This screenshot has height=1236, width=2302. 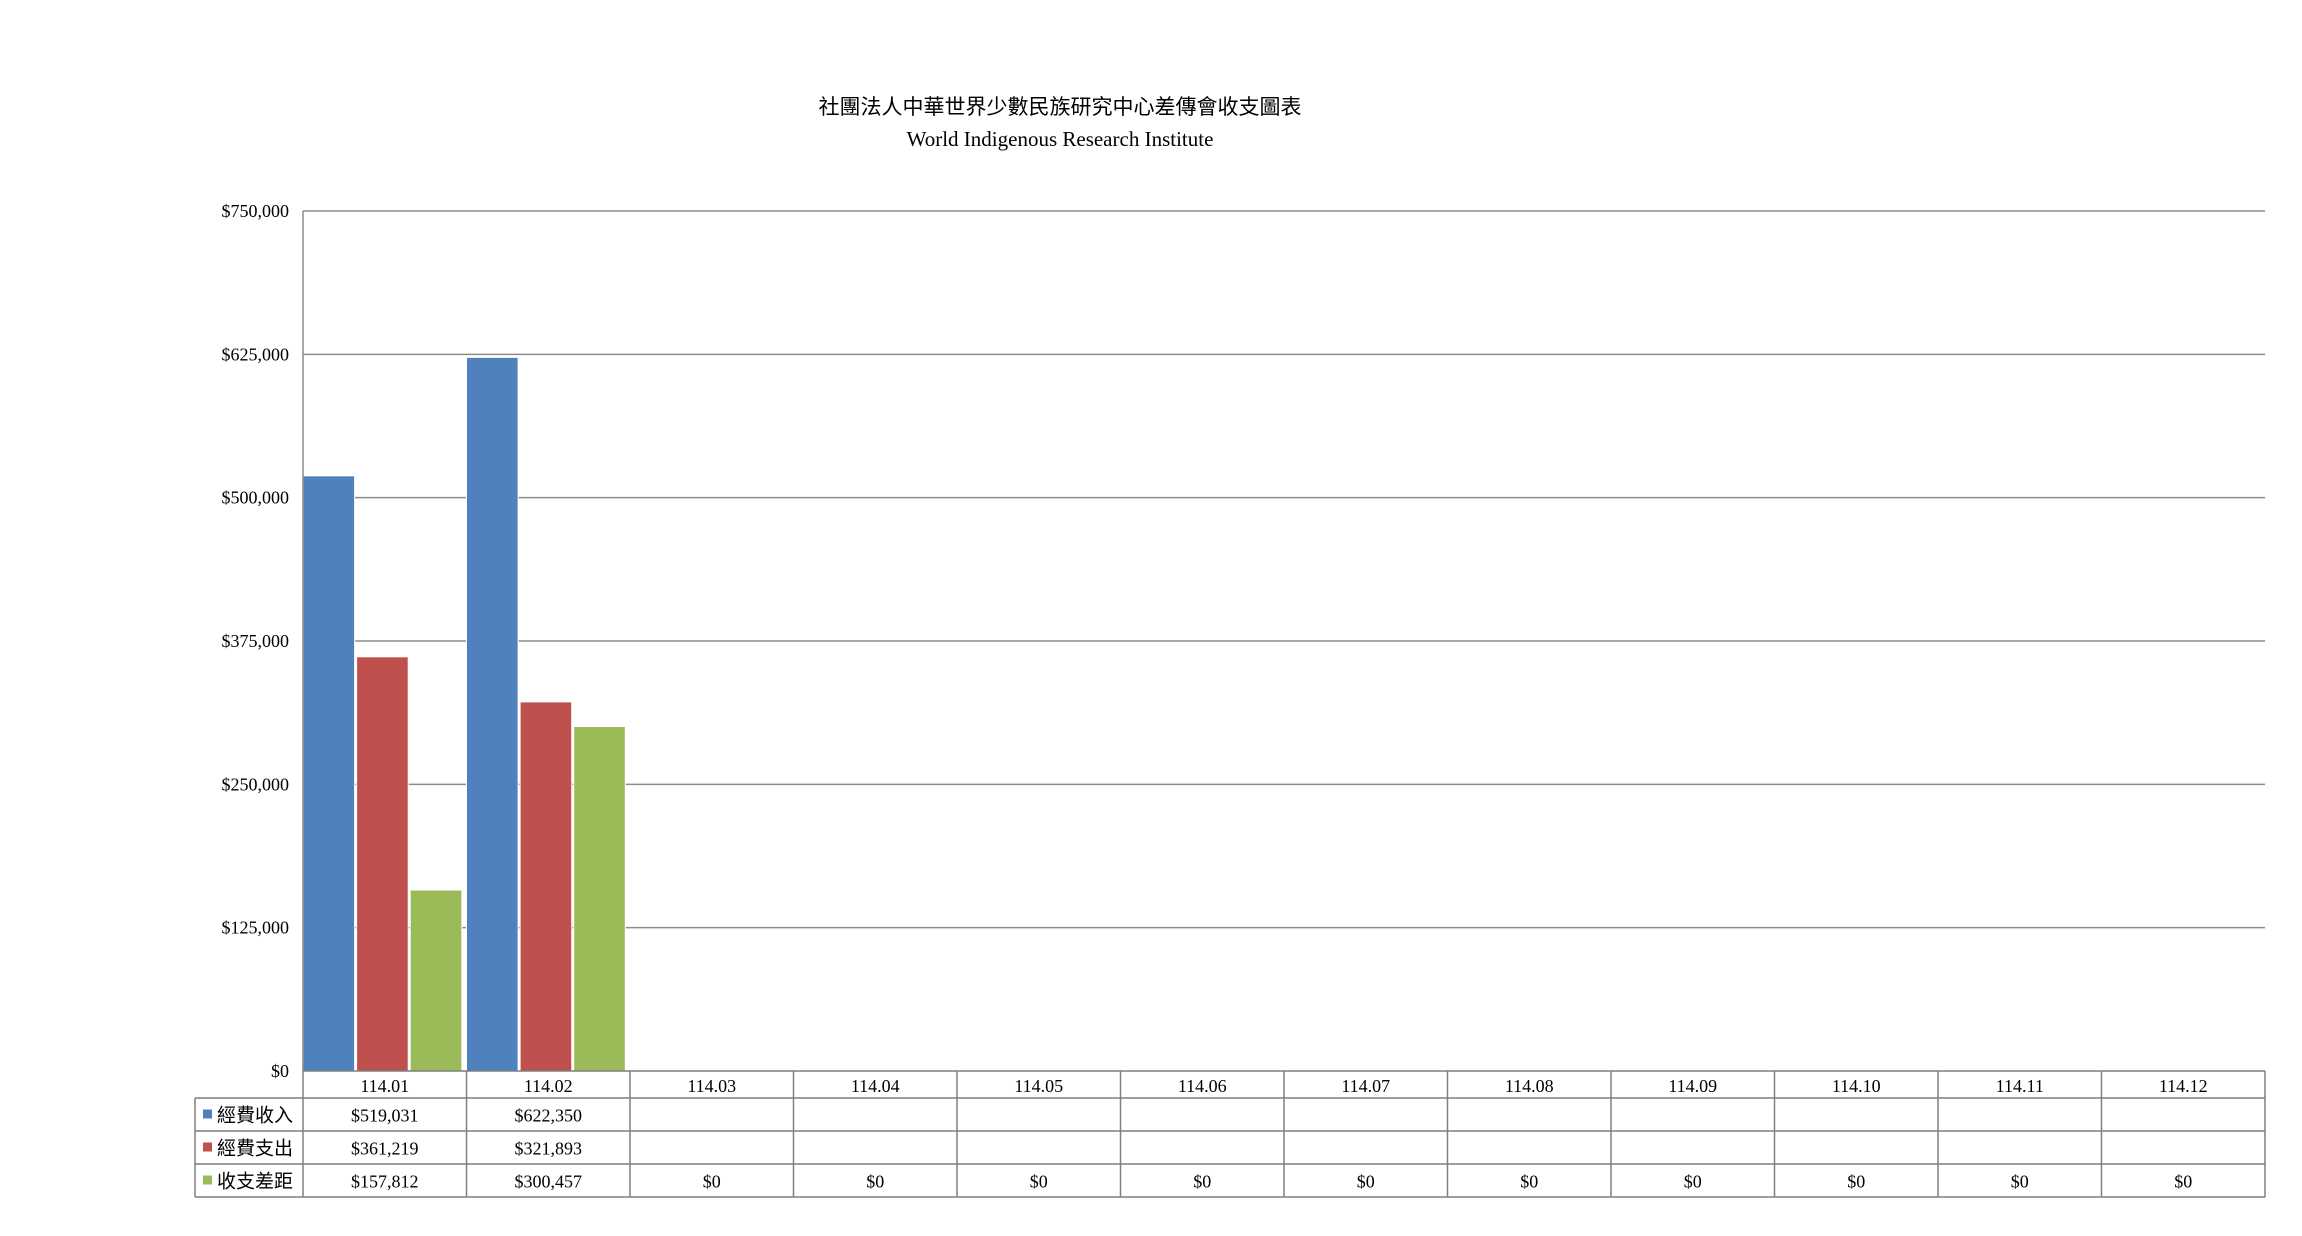 I want to click on x-tick-label: 114.11, so click(x=2020, y=1086).